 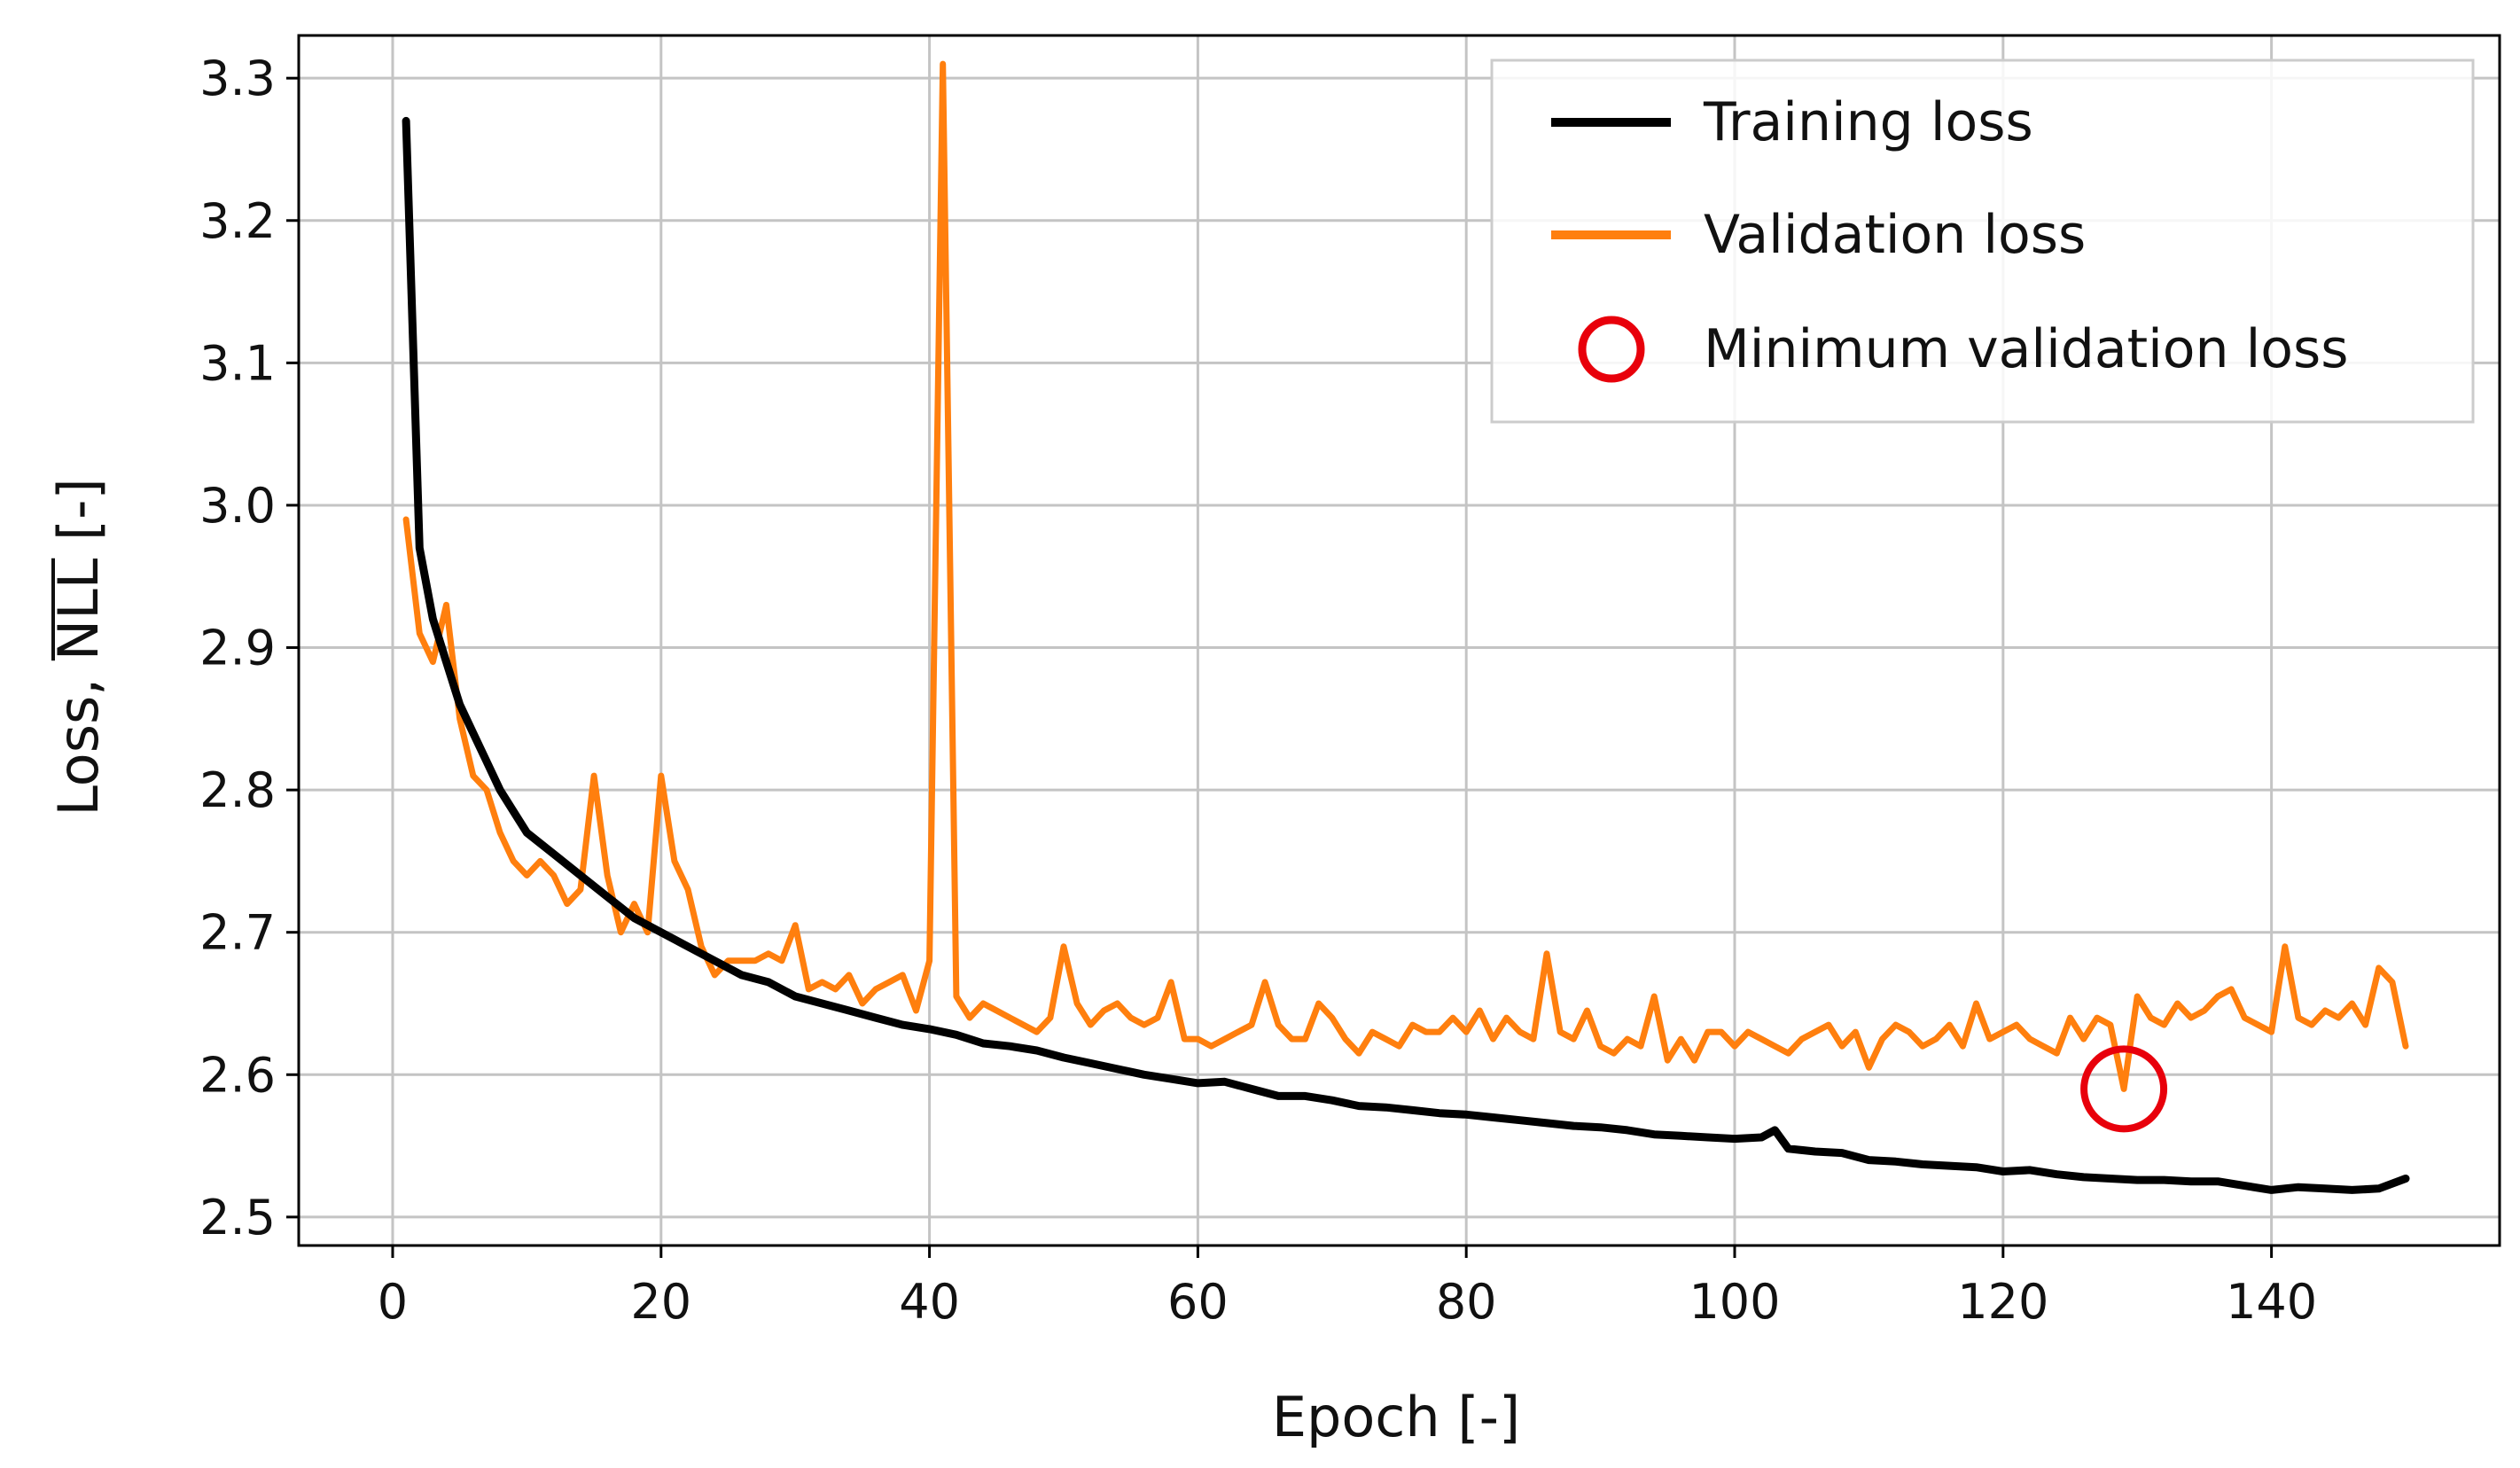 What do you see at coordinates (1466, 1302) in the screenshot?
I see `x-tick-label: 80` at bounding box center [1466, 1302].